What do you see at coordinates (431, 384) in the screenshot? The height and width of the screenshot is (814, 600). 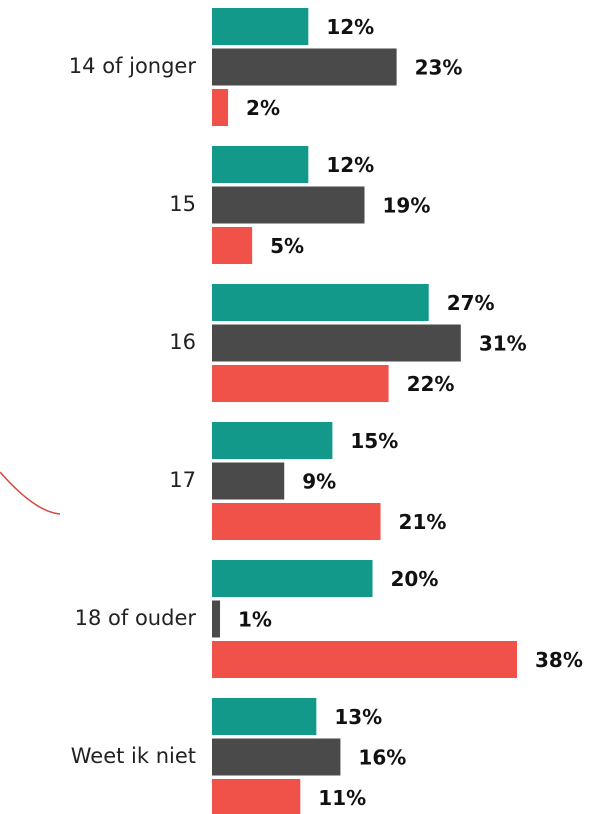 I see `value-label: 22%` at bounding box center [431, 384].